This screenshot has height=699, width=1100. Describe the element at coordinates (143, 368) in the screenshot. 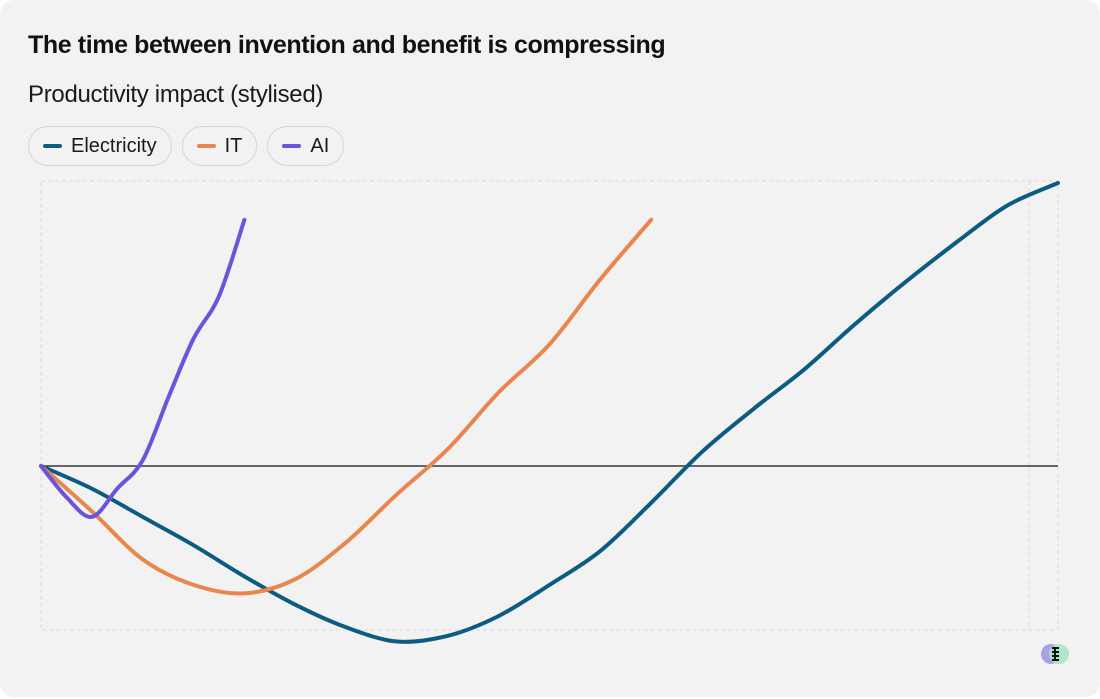

I see `series-line-ai` at that location.